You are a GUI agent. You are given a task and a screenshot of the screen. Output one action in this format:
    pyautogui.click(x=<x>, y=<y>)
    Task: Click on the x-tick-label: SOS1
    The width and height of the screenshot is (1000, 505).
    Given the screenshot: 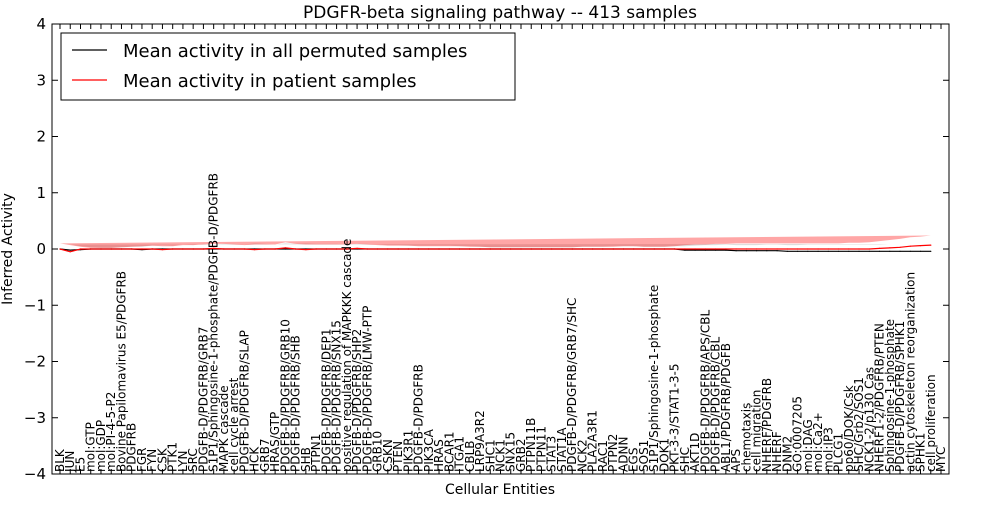 What is the action you would take?
    pyautogui.click(x=644, y=456)
    